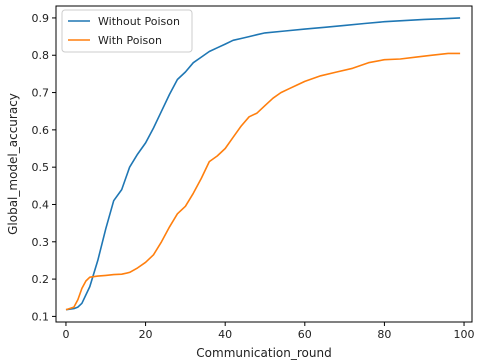 This screenshot has height=364, width=477. Describe the element at coordinates (464, 334) in the screenshot. I see `x-tick-label: 100` at that location.